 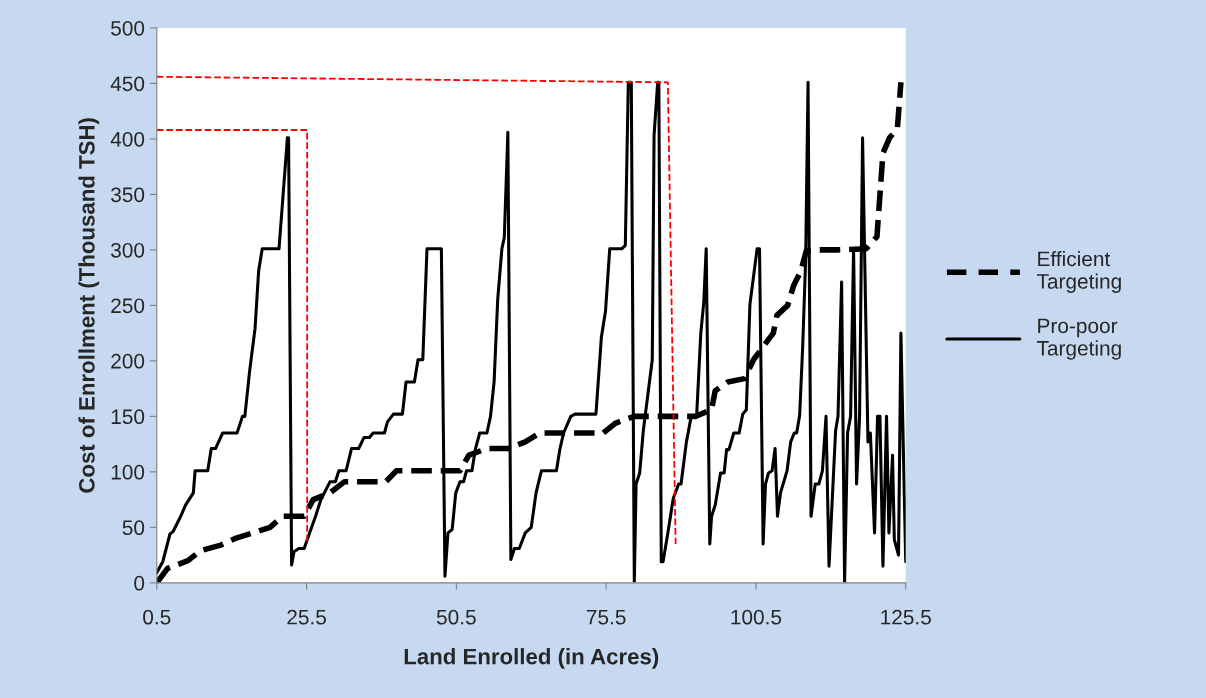 What do you see at coordinates (606, 617) in the screenshot?
I see `x-tick-label: 75.5` at bounding box center [606, 617].